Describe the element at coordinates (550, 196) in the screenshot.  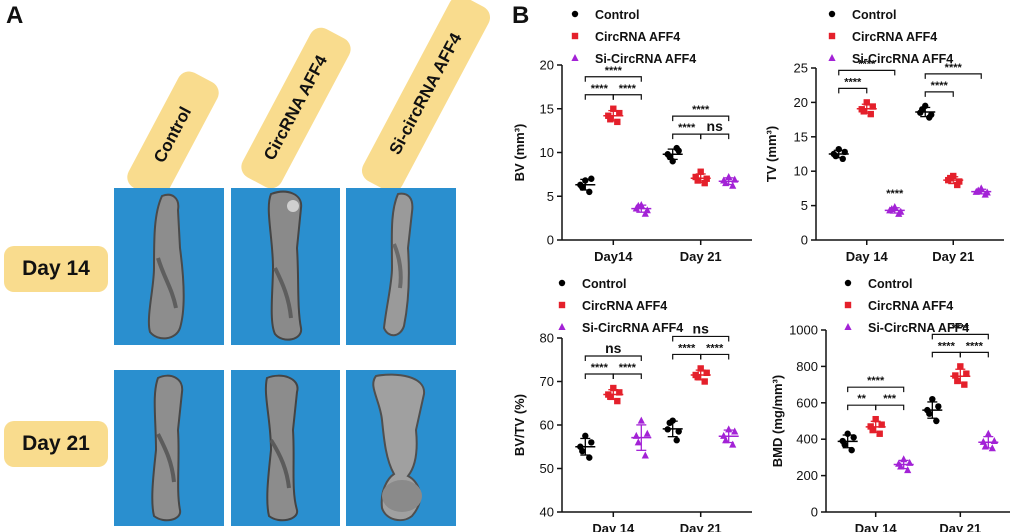
I see `y-tick-label: 5` at that location.